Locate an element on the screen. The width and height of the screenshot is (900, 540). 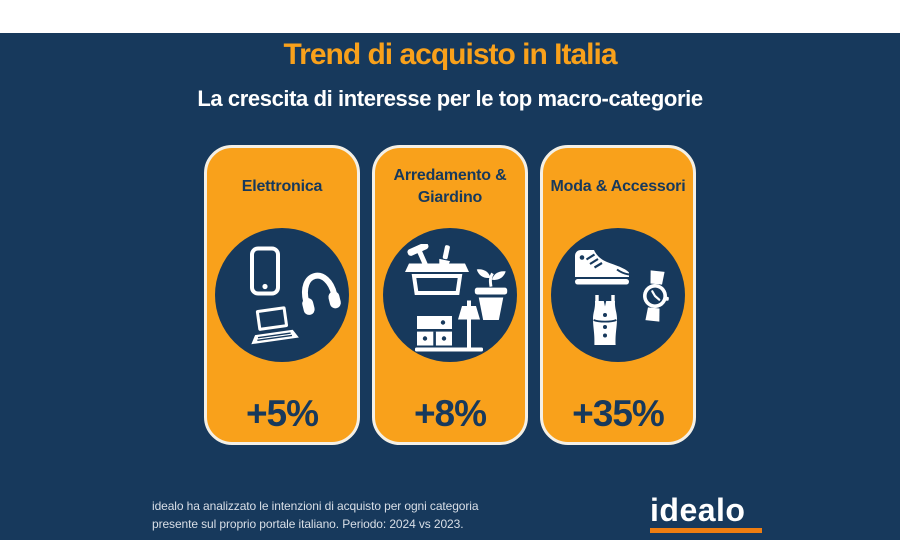
headphones-icon is located at coordinates (321, 293).